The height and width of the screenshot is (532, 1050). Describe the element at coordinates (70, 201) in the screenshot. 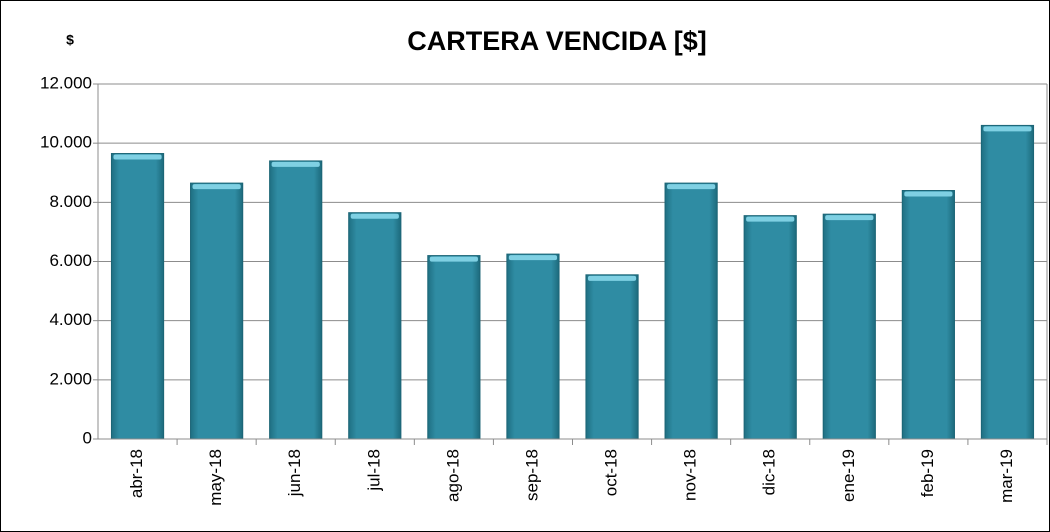

I see `y-tick-label: 8.000` at that location.